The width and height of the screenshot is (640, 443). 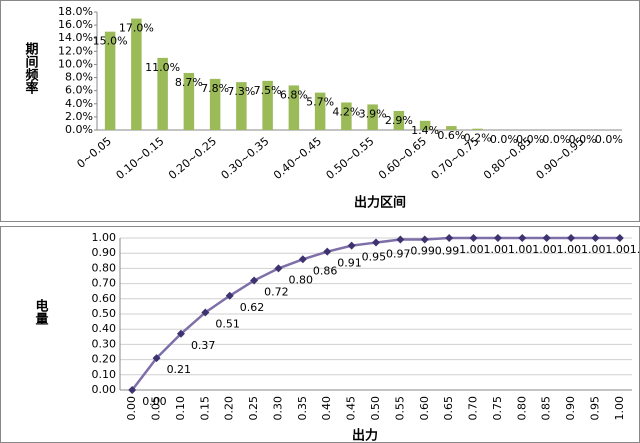 I want to click on data-label: 2.9%, so click(x=399, y=120).